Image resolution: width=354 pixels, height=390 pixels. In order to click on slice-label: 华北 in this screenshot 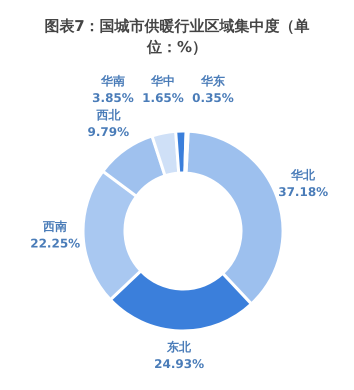, I will do `click(303, 175)`.